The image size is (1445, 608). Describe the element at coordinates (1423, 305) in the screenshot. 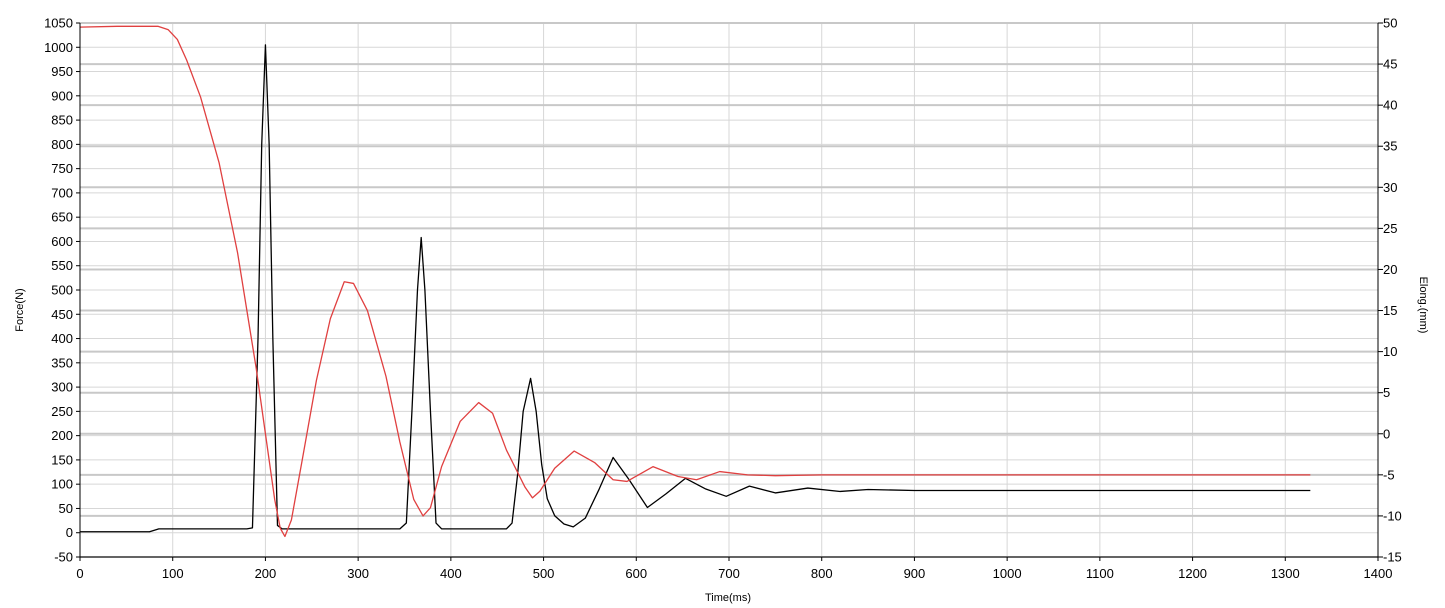

I see `right-y-axis-title: Elong.(mm)` at that location.